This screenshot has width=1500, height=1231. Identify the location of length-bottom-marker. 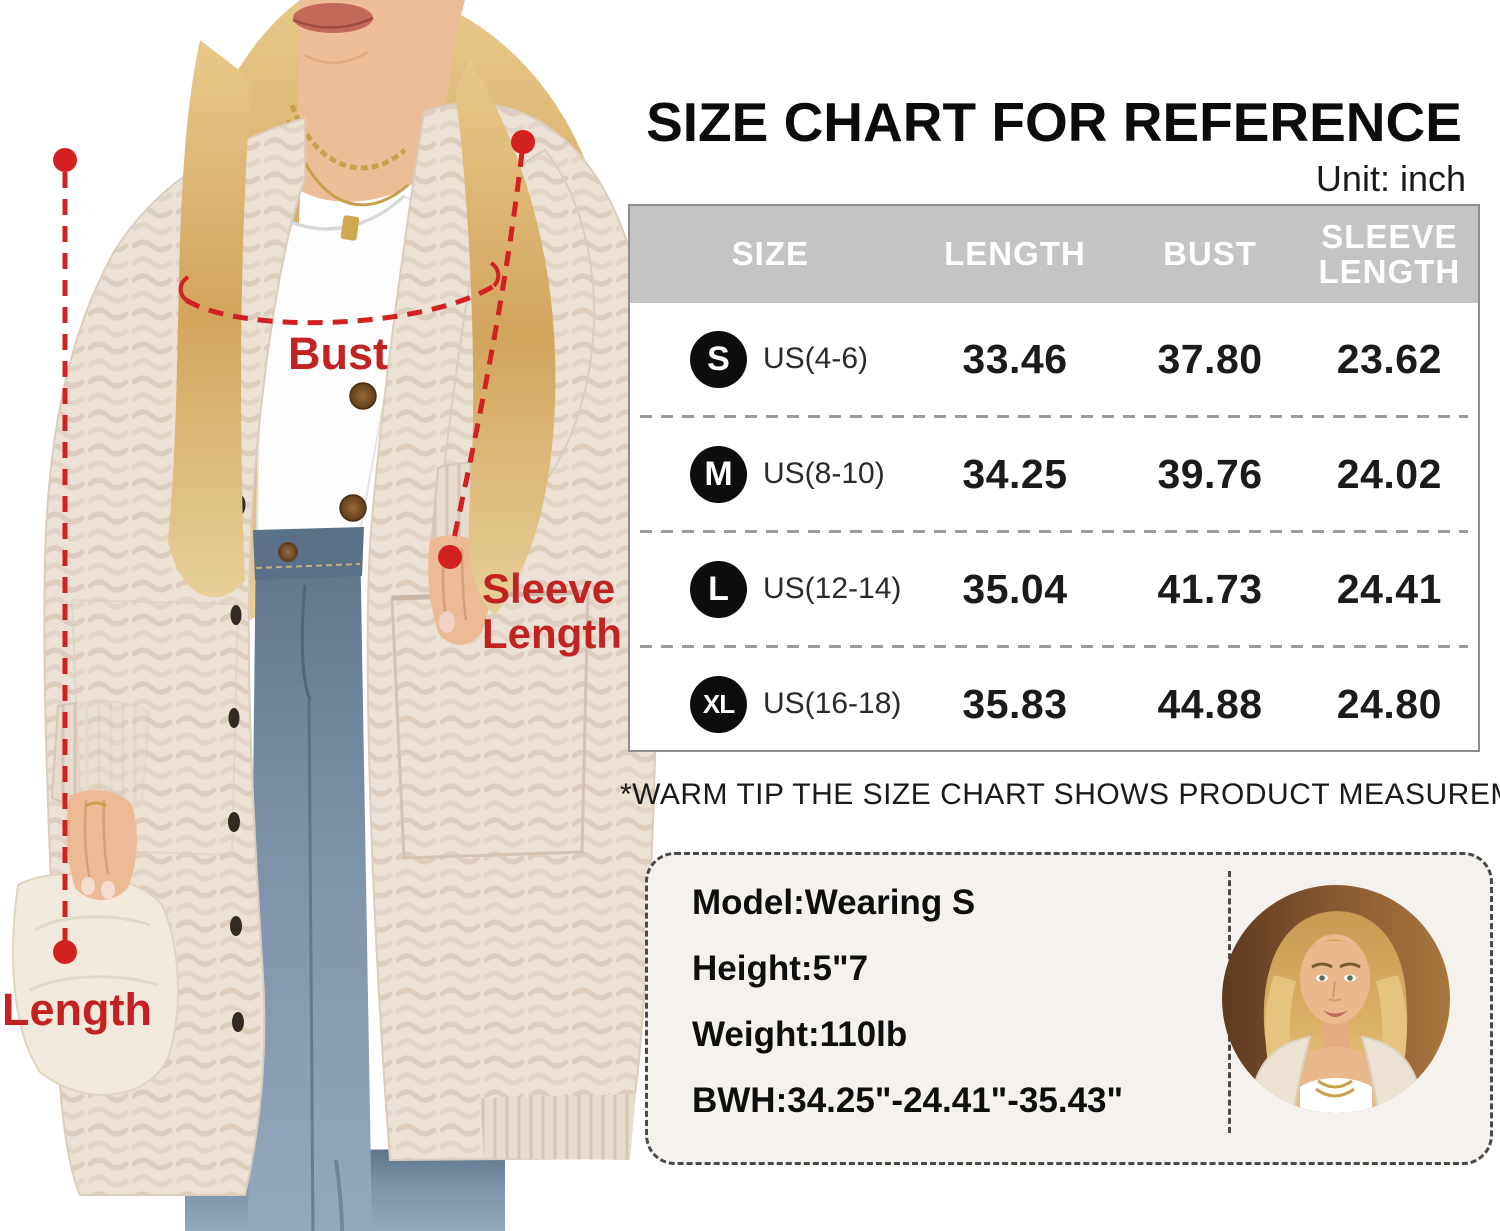
(65, 952).